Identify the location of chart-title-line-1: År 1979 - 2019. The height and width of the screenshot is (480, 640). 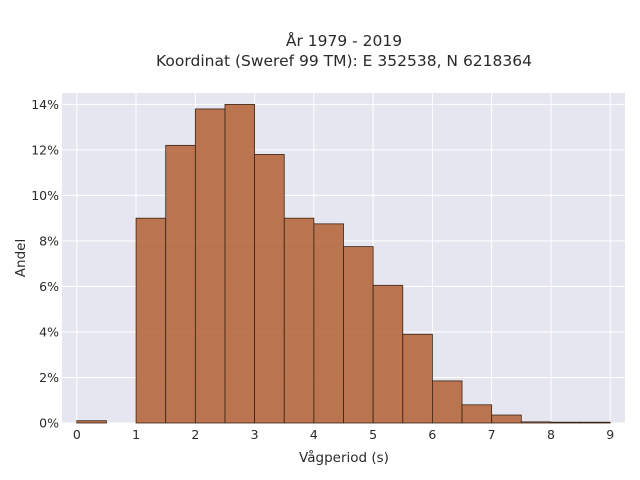
(344, 40).